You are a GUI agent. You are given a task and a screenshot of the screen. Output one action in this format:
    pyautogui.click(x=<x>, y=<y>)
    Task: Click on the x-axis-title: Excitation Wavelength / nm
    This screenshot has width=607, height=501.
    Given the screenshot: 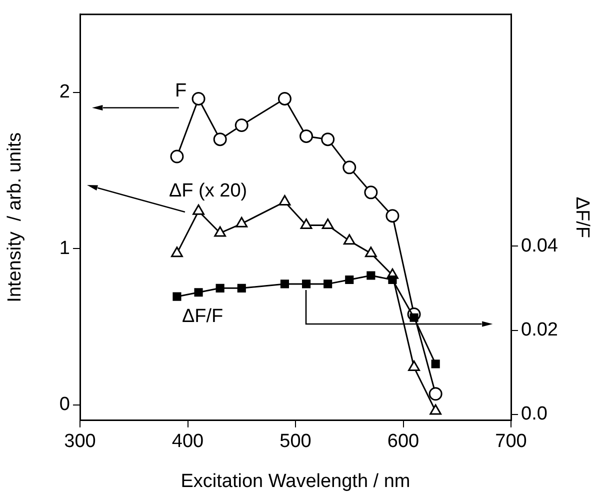 What is the action you would take?
    pyautogui.click(x=295, y=481)
    